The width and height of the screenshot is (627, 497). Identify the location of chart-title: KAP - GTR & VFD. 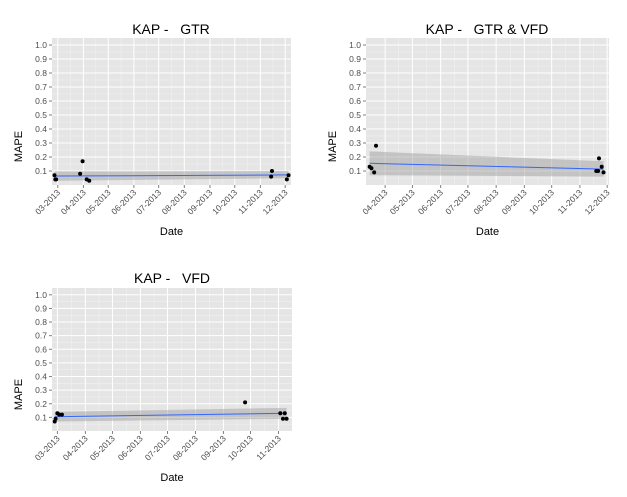
(487, 29).